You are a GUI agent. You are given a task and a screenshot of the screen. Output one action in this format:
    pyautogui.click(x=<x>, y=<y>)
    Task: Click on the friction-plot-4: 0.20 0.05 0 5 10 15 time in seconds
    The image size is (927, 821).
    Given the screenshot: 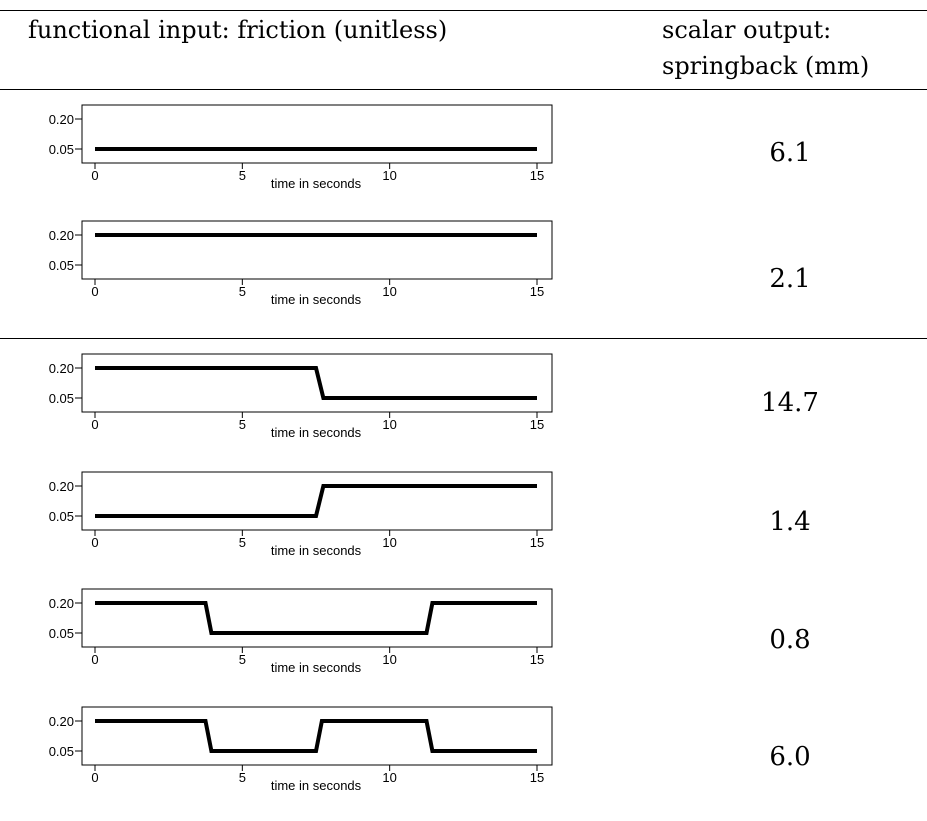 What is the action you would take?
    pyautogui.click(x=301, y=514)
    